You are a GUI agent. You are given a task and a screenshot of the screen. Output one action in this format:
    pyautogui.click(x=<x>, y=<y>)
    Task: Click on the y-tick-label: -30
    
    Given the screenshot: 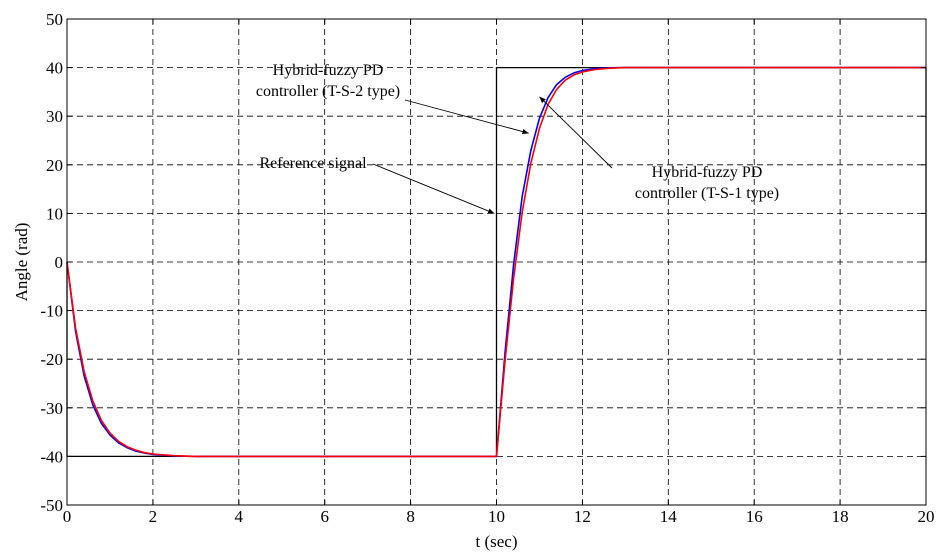 What is the action you would take?
    pyautogui.click(x=51, y=408)
    